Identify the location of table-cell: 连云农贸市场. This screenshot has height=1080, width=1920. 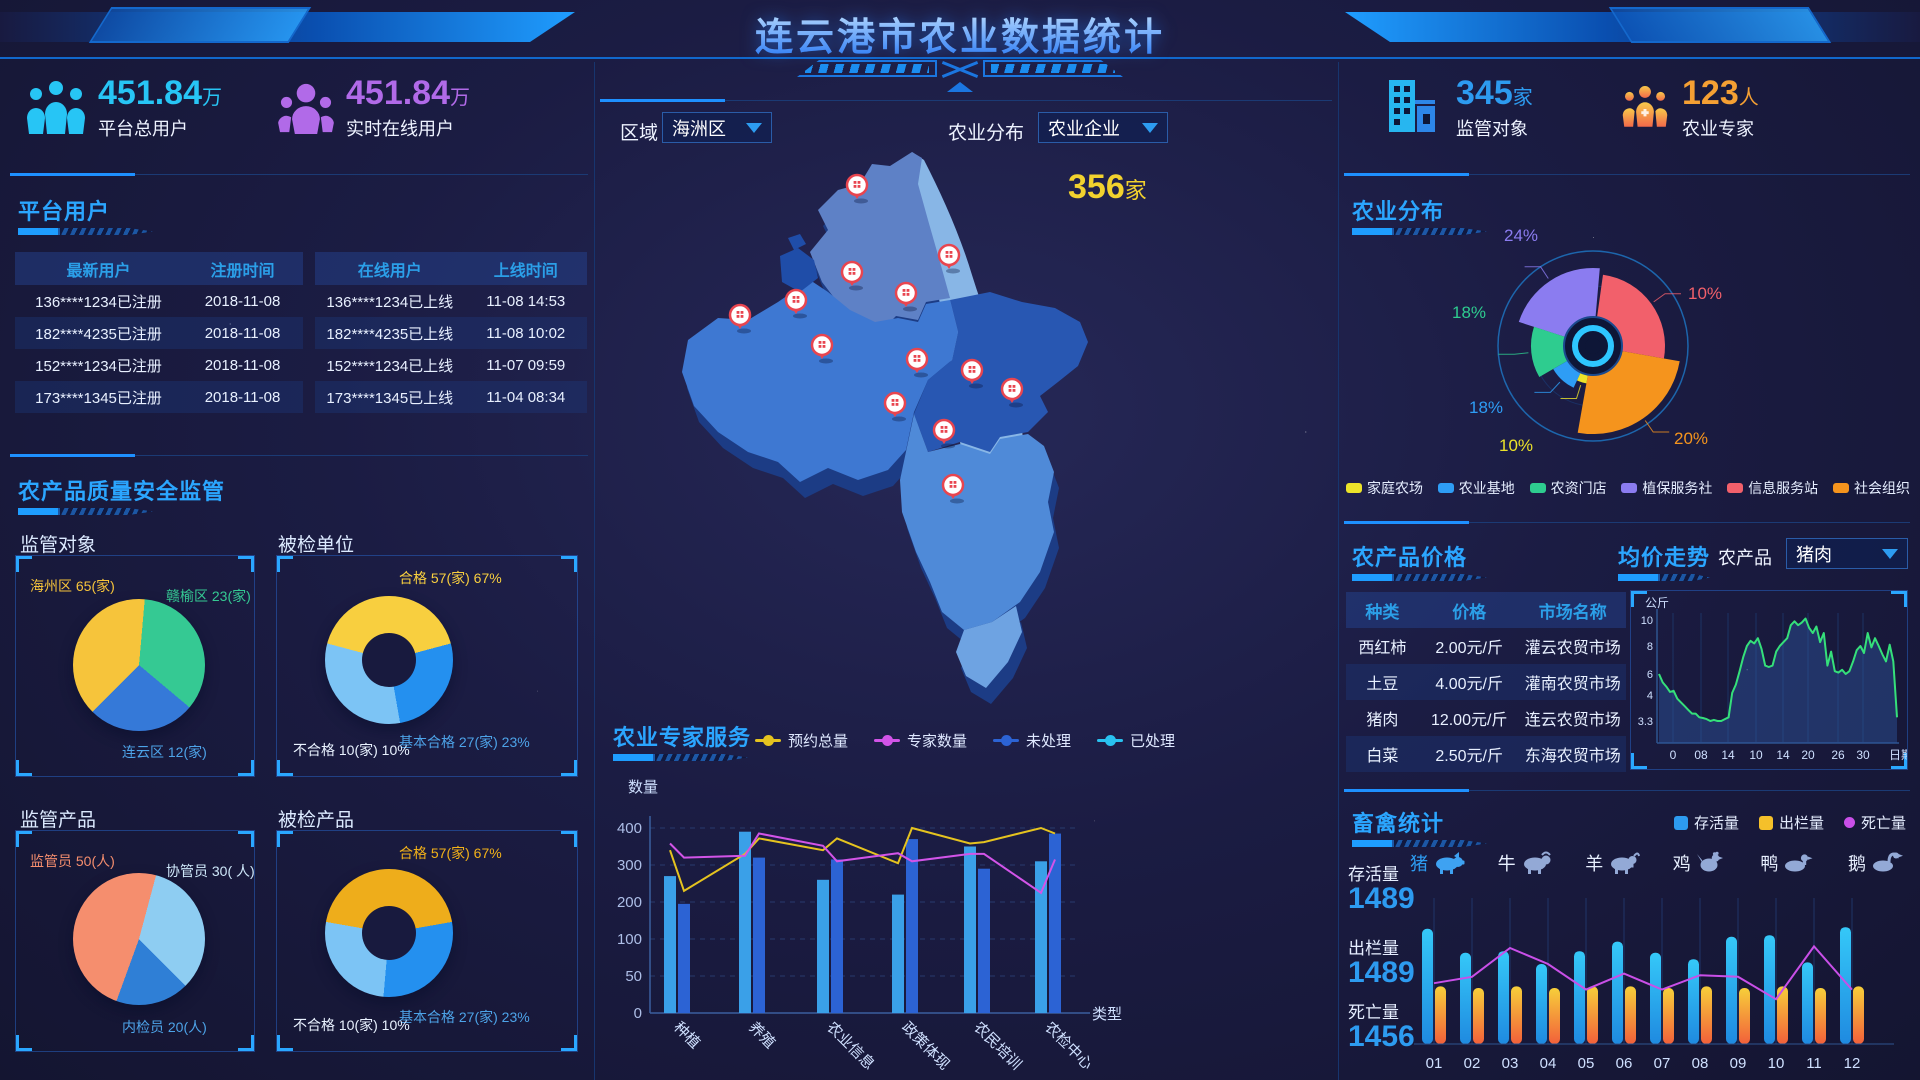
(1572, 720).